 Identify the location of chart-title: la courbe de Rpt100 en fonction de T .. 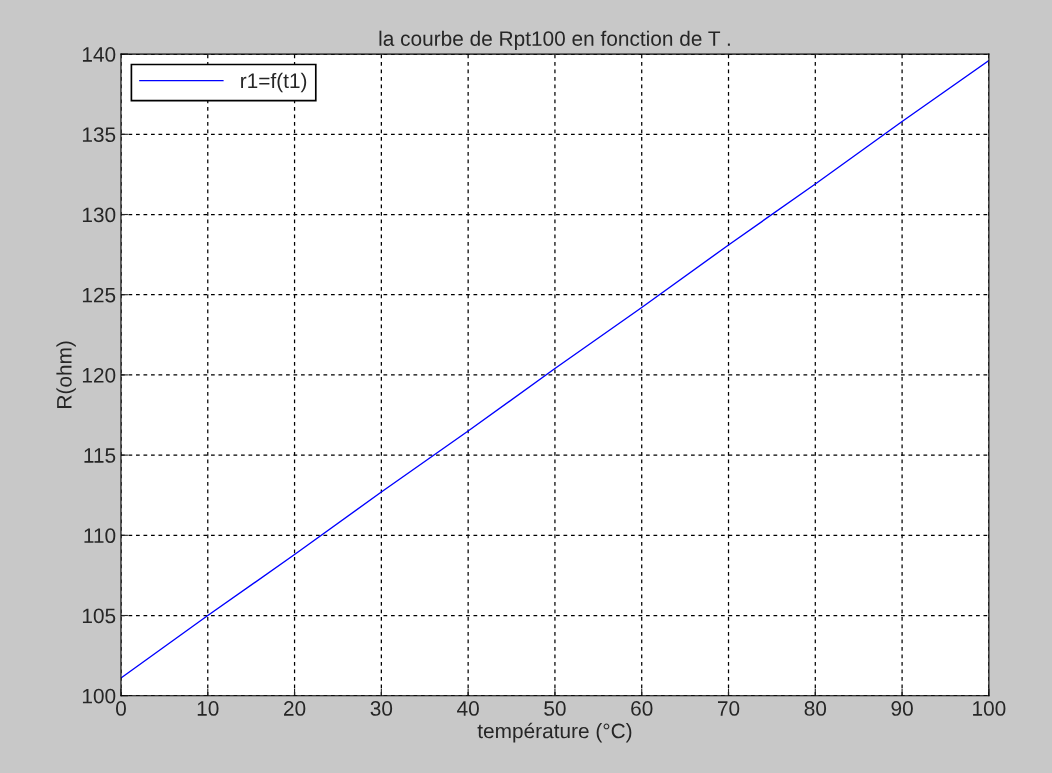
(554, 40).